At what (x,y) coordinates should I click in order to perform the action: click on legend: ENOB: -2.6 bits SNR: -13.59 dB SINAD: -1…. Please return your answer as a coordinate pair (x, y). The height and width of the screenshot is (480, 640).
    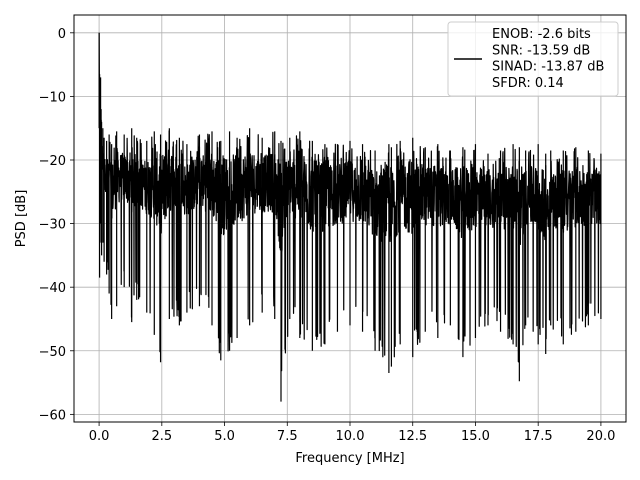
    Looking at the image, I should click on (533, 59).